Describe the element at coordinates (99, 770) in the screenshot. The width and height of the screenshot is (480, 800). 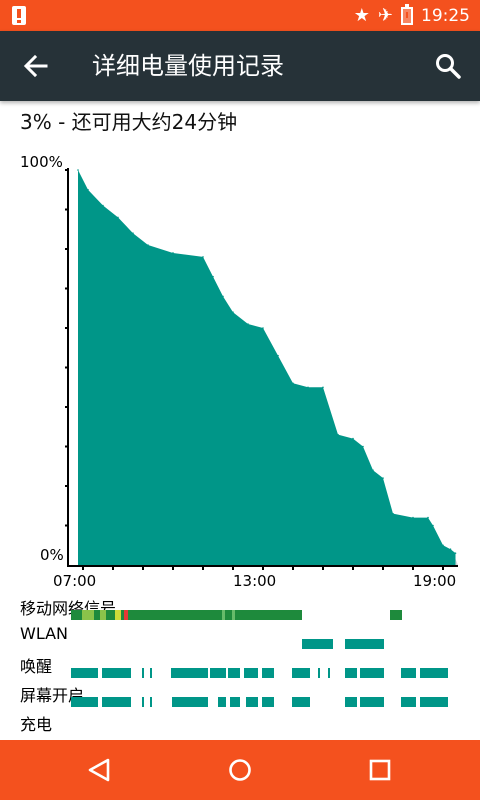
I see `triangle-back-icon` at that location.